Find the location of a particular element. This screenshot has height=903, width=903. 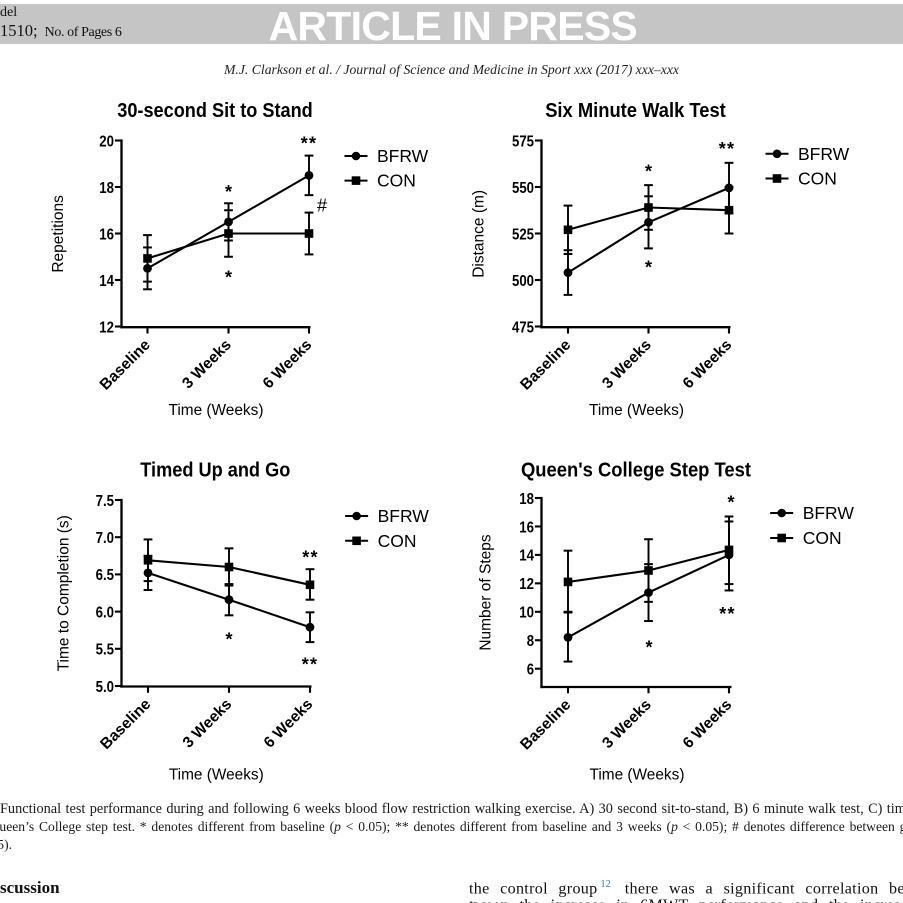

svg-text: 475 is located at coordinates (523, 327).